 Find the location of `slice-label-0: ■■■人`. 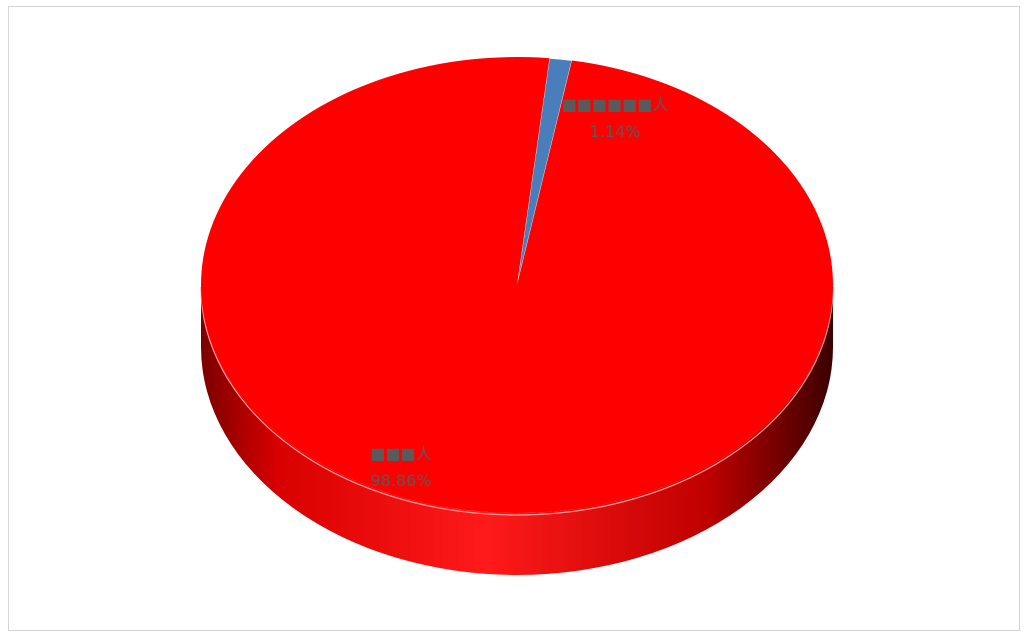

slice-label-0: ■■■人 is located at coordinates (400, 453).